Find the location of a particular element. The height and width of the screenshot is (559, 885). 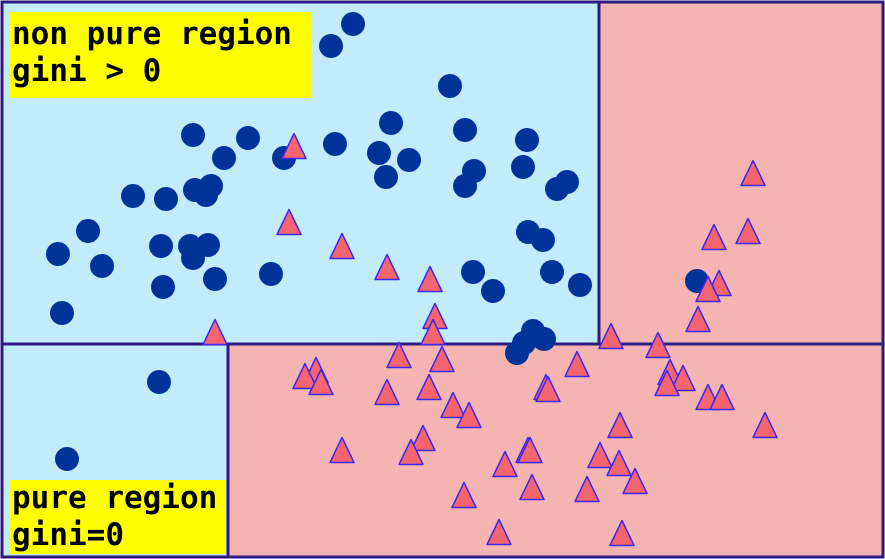

non-pure-region-label: non pure region gini > 0 is located at coordinates (160, 55).